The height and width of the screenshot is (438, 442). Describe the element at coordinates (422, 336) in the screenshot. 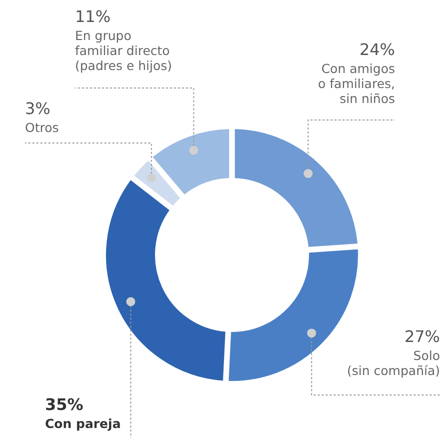

I see `data-label: 27%` at that location.